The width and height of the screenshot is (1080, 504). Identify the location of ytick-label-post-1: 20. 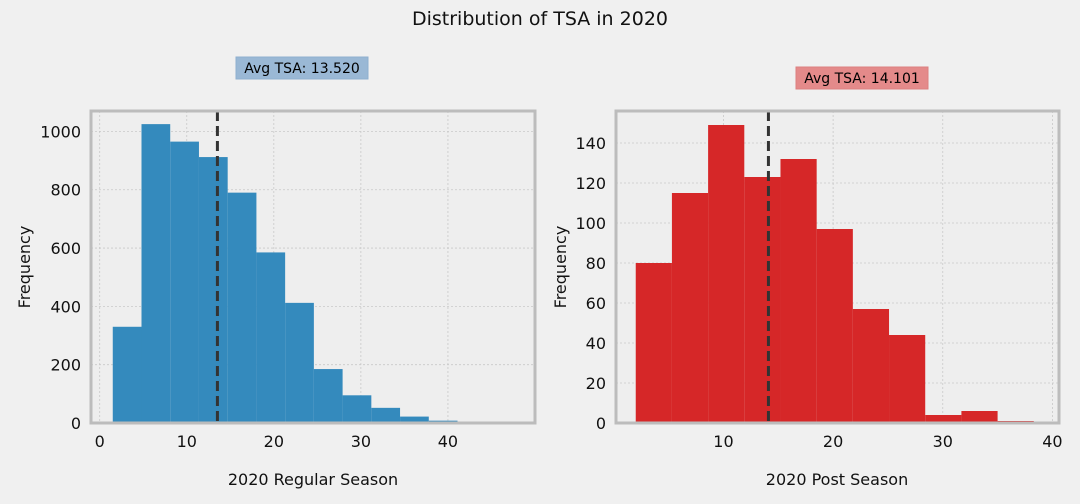
(596, 383).